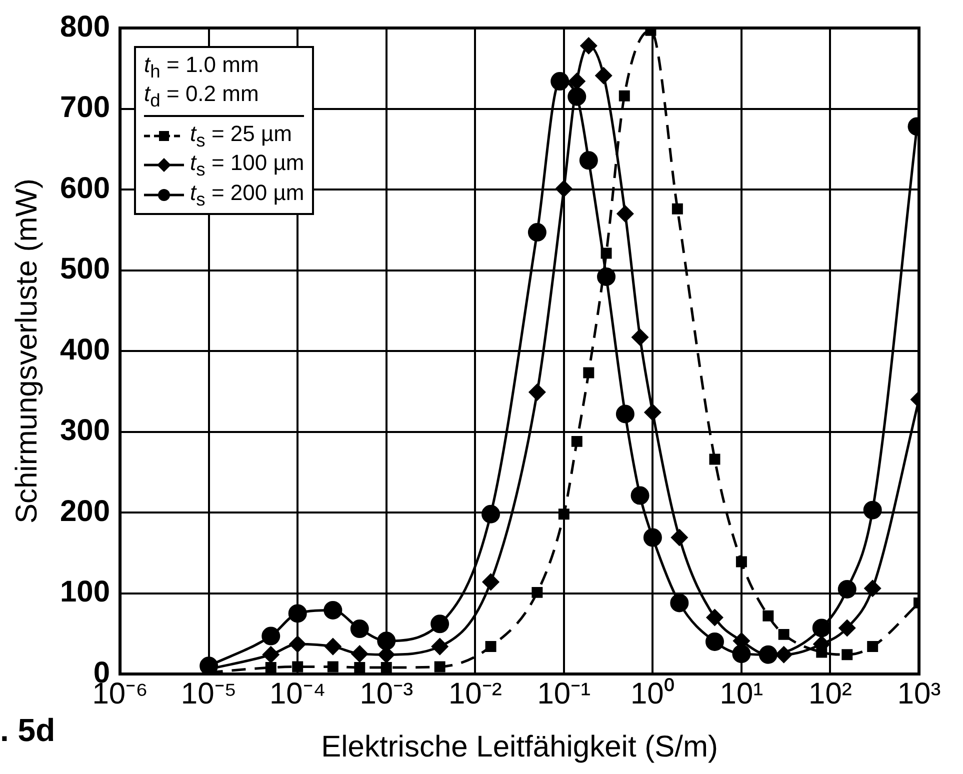 This screenshot has height=774, width=963. Describe the element at coordinates (85, 349) in the screenshot. I see `y-tick-label: 400` at that location.